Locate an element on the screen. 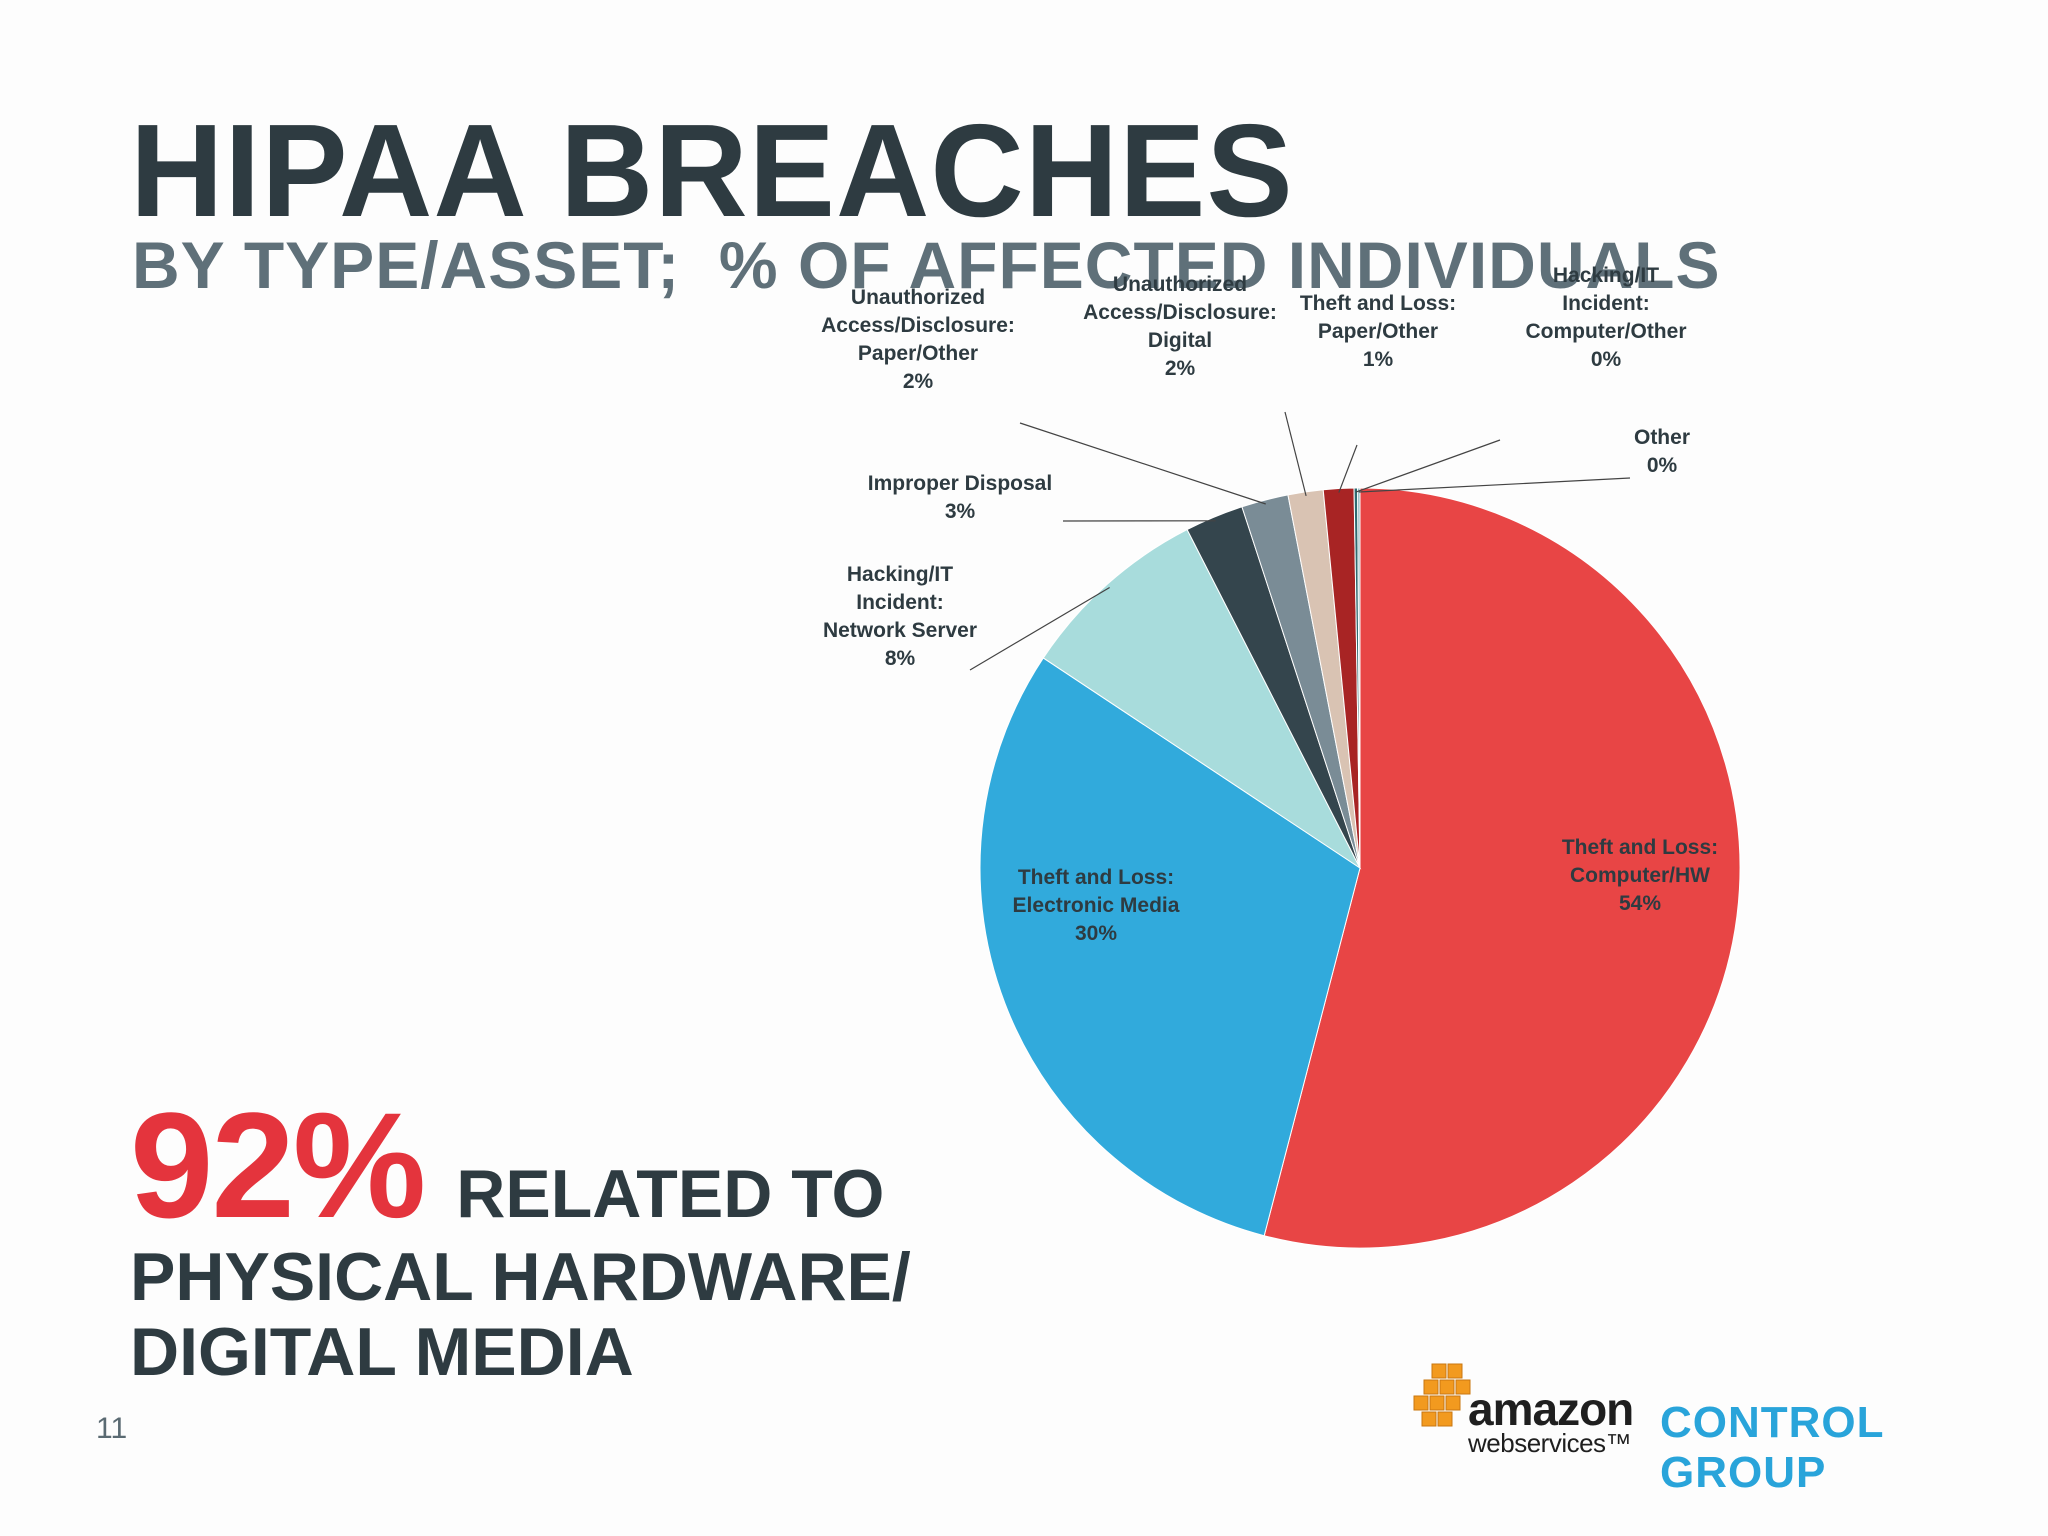 Image resolution: width=2048 pixels, height=1536 pixels. callout-line1: 92% RELATED TO is located at coordinates (520, 1165).